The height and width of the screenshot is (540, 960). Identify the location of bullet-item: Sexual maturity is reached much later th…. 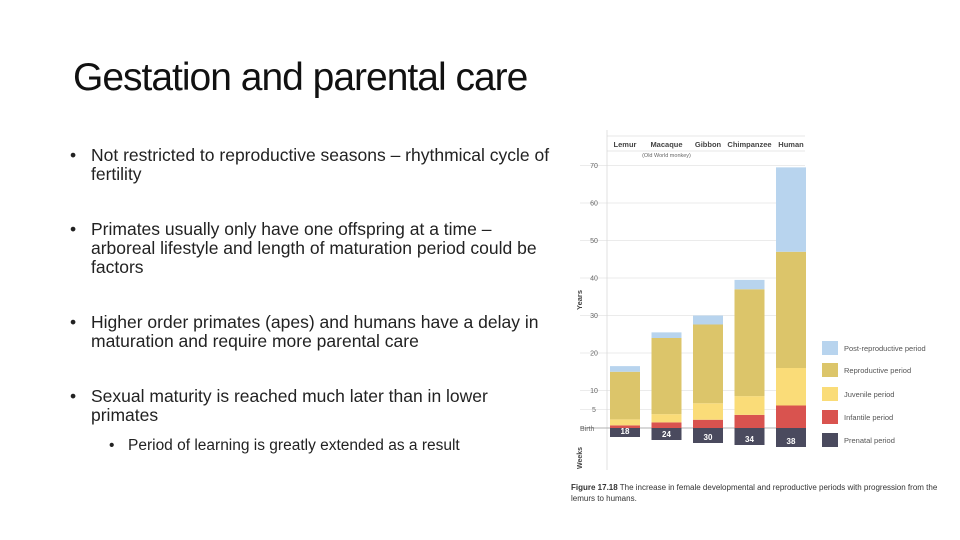
(310, 421).